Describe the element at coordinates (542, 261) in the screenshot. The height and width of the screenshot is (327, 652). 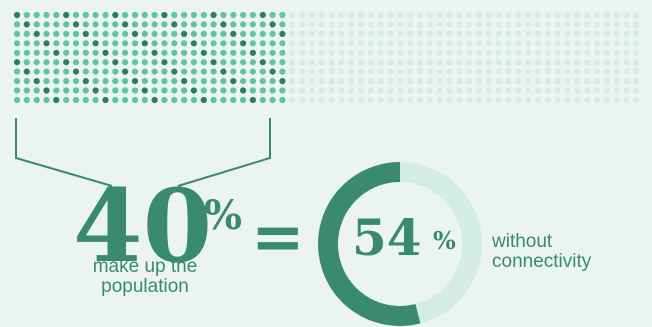
I see `connectivity-caption-line2: connectivity` at that location.